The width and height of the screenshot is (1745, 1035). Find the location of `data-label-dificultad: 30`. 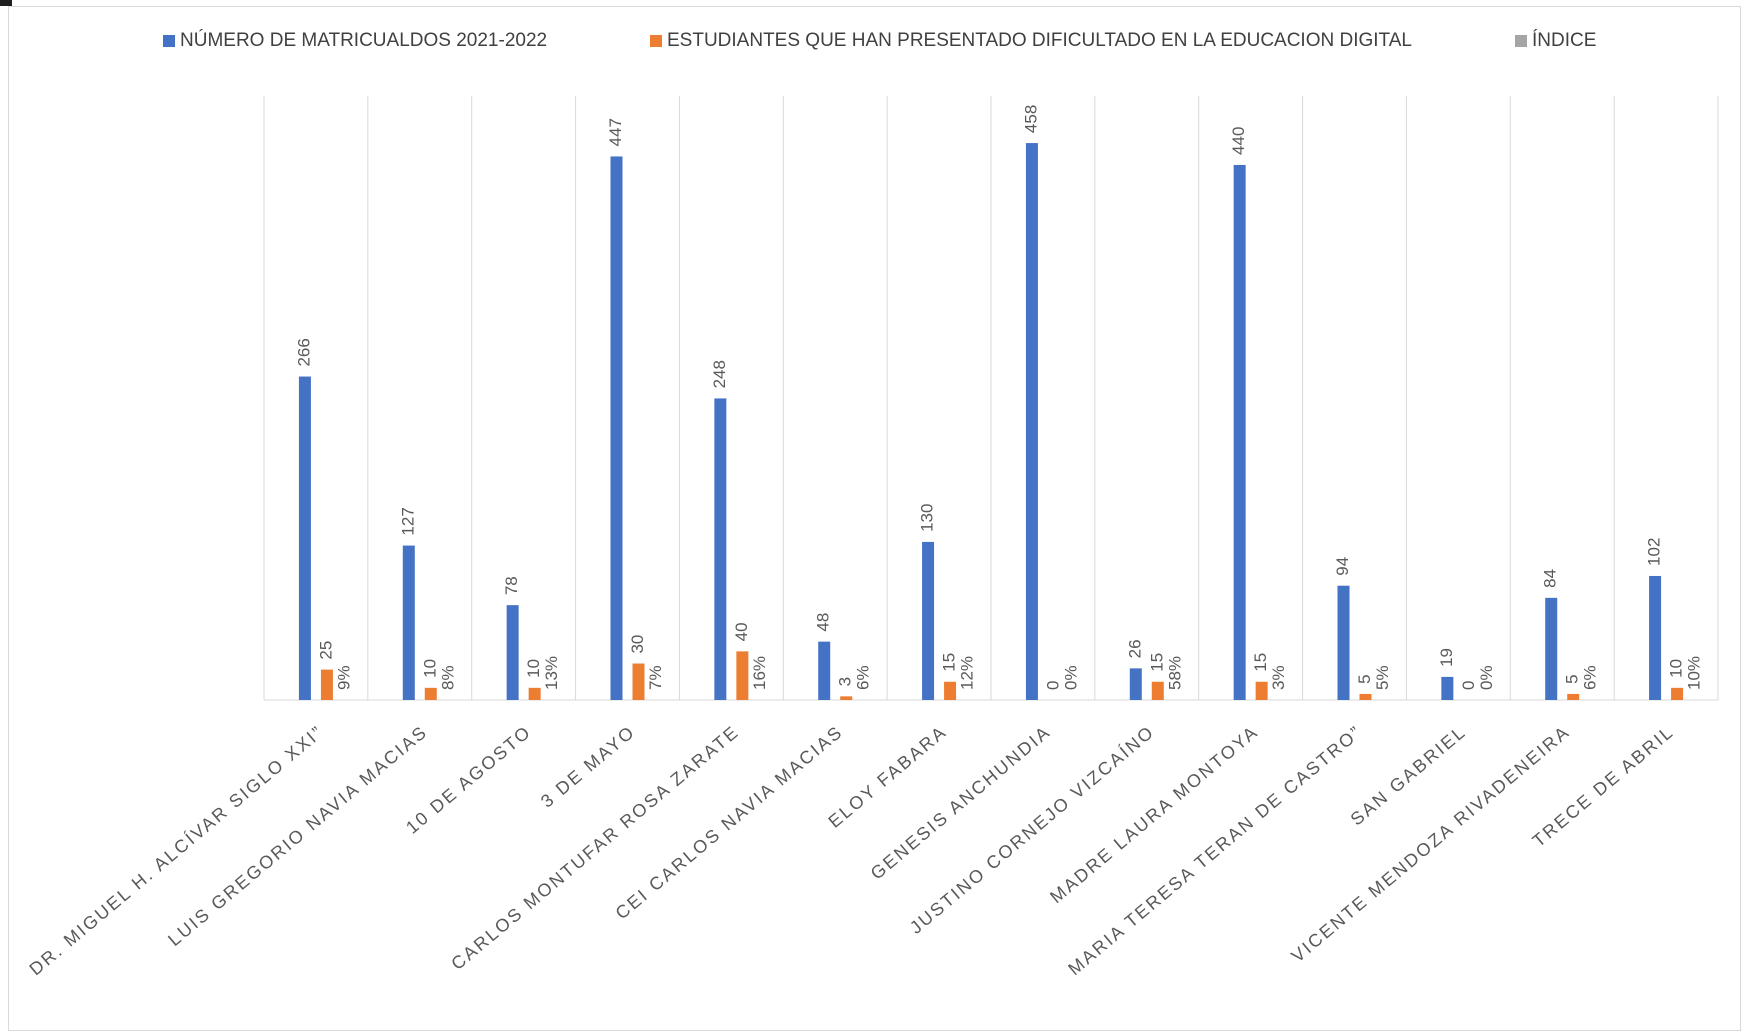

data-label-dificultad: 30 is located at coordinates (637, 644).